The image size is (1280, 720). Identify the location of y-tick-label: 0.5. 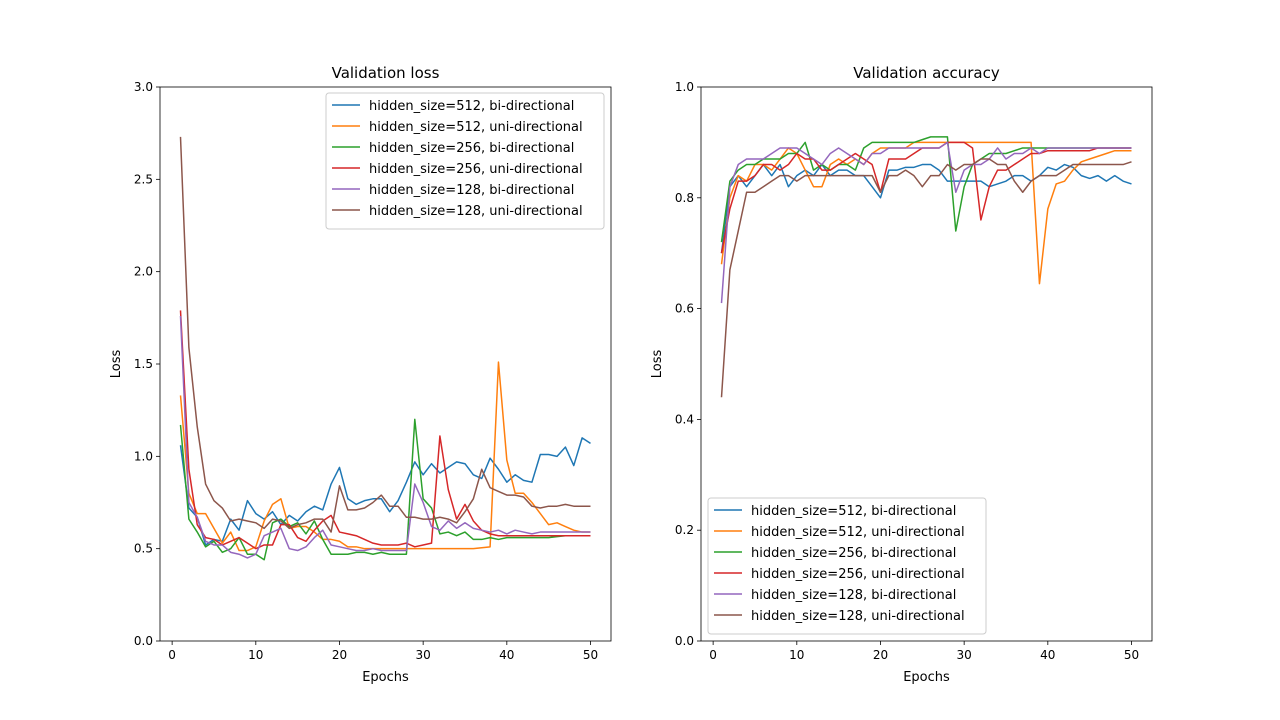
(143, 549).